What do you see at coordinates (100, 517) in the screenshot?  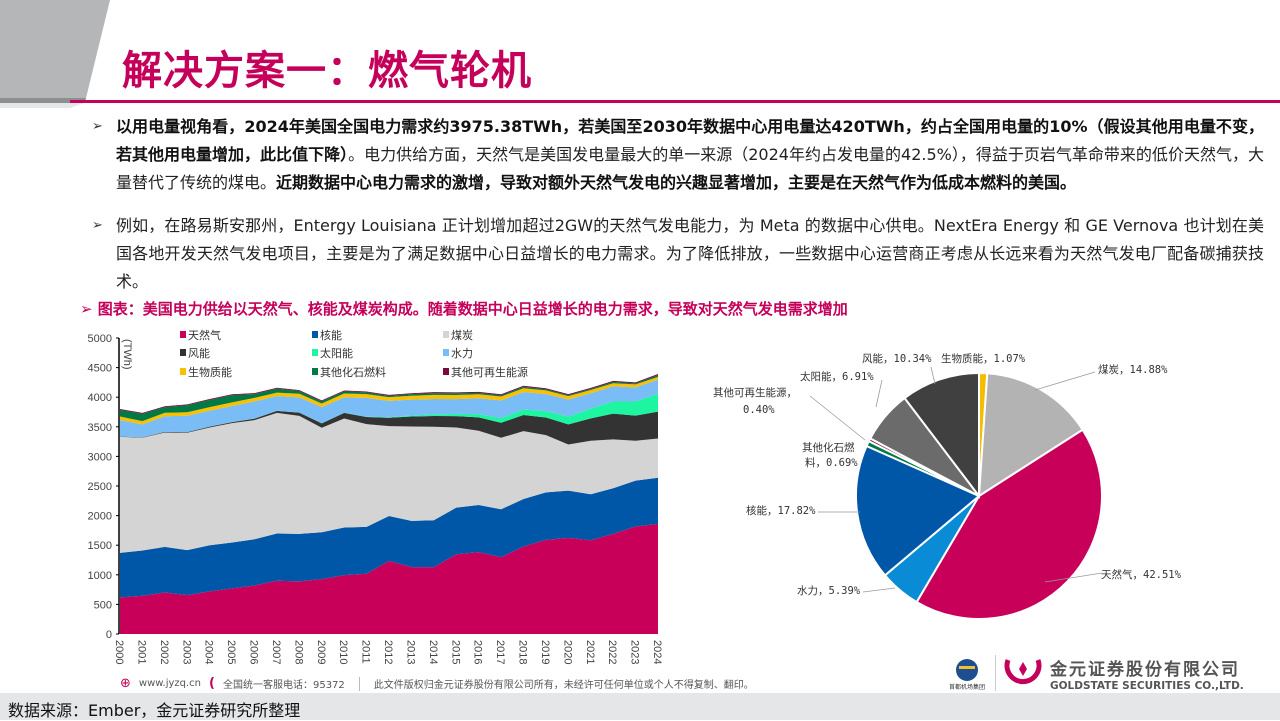 I see `y-tick-label: 2000` at bounding box center [100, 517].